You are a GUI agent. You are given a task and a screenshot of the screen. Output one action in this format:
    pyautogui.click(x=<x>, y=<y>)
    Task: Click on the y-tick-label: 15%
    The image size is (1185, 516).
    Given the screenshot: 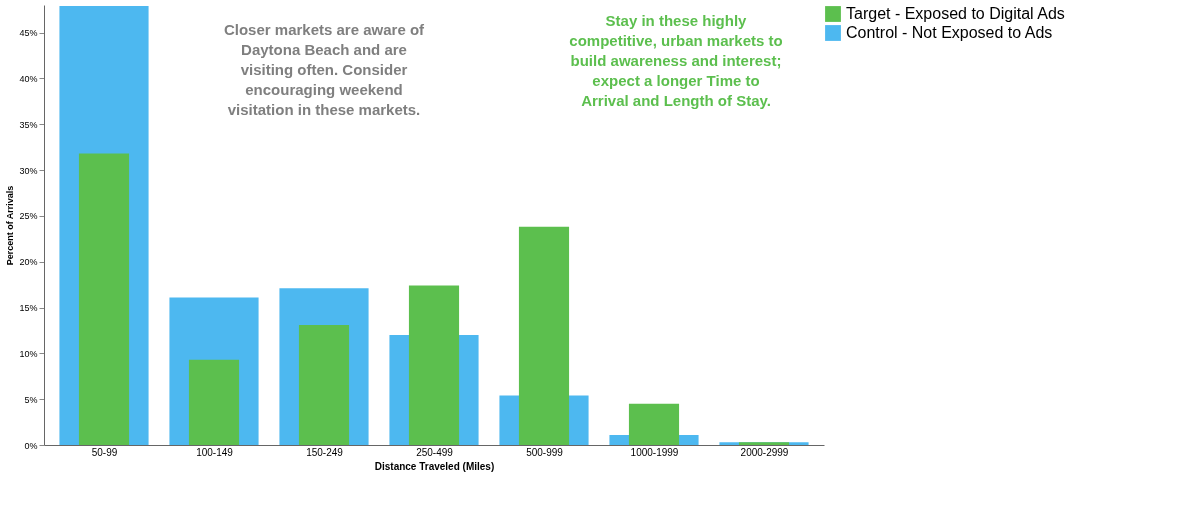 What is the action you would take?
    pyautogui.click(x=28, y=308)
    